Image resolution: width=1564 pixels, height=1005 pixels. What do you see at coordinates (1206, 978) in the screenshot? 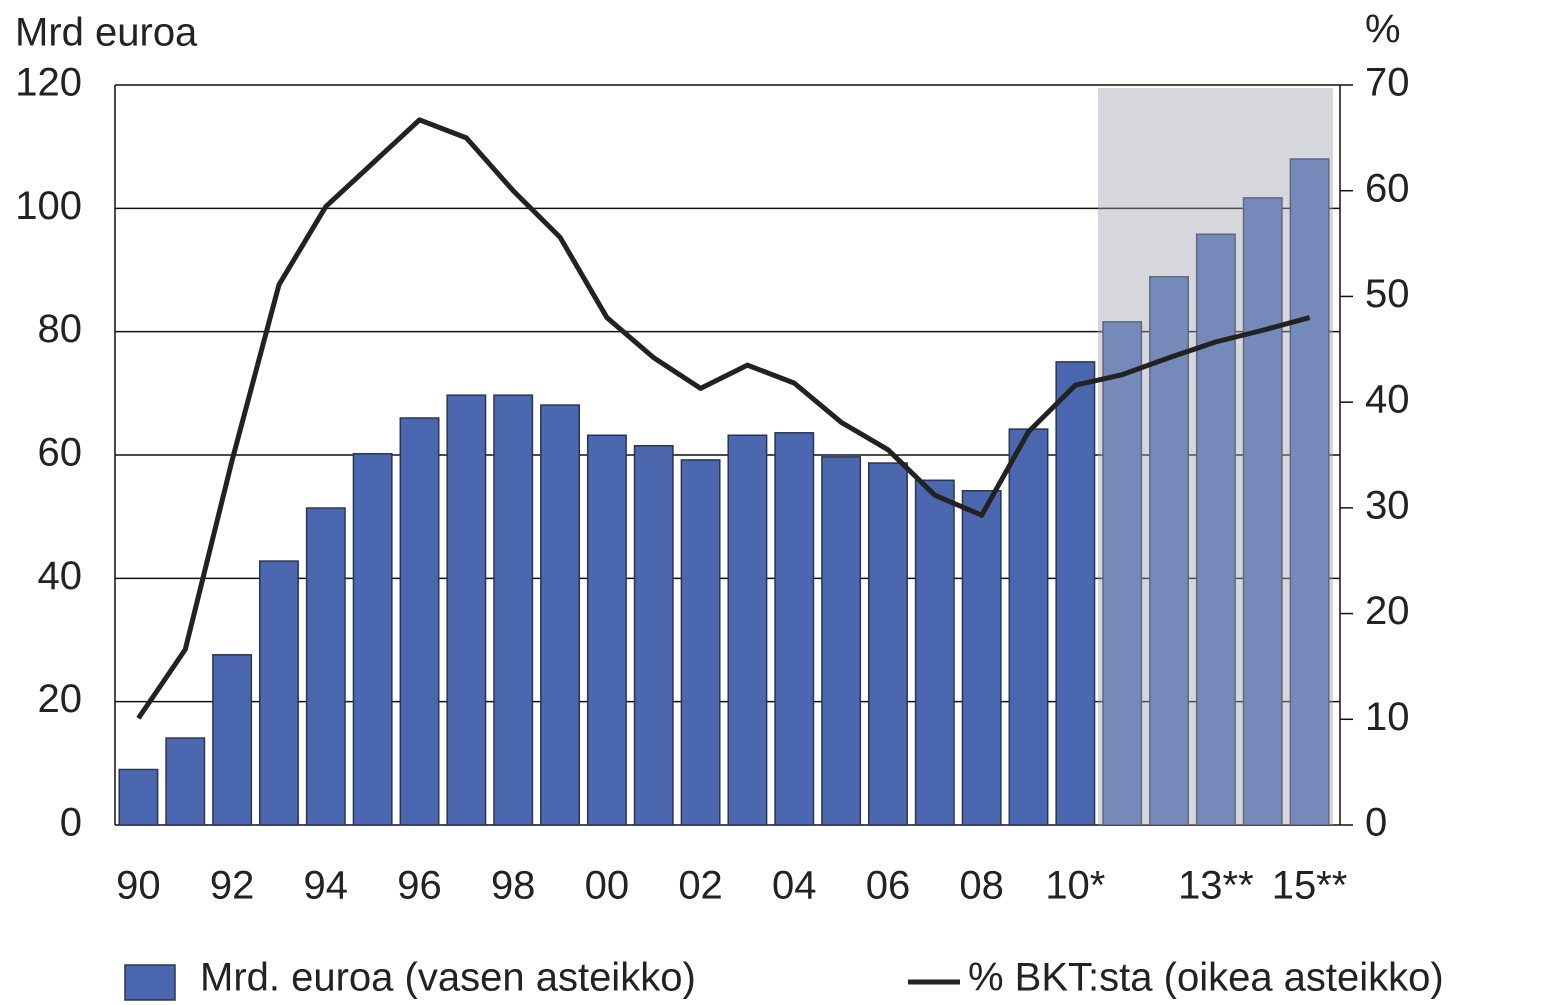
I see `legend-label: % BKT:sta (oikea asteikko)` at bounding box center [1206, 978].